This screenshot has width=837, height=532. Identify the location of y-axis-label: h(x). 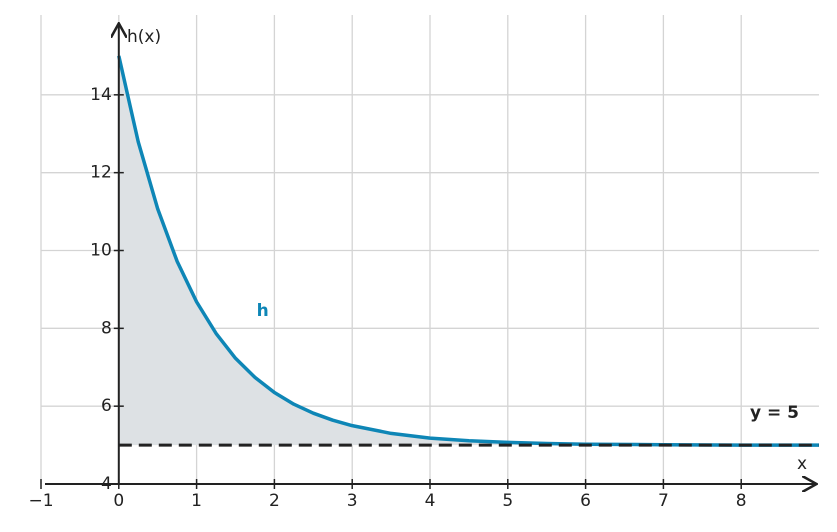
(144, 37).